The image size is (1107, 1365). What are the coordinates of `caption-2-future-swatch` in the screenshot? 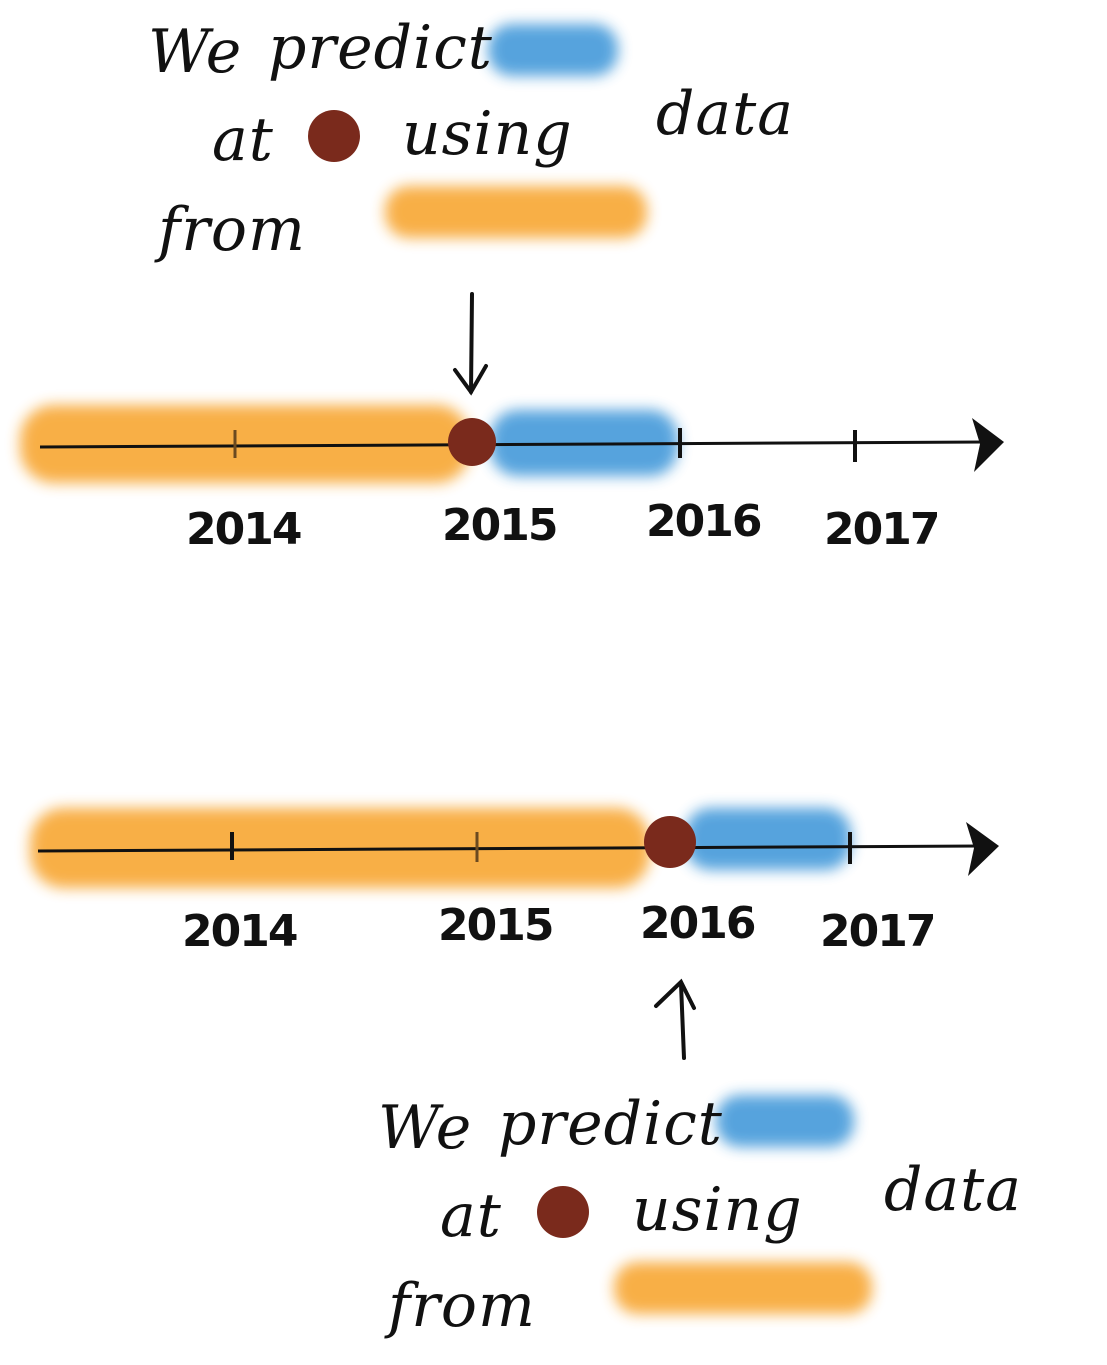 It's located at (785, 1121).